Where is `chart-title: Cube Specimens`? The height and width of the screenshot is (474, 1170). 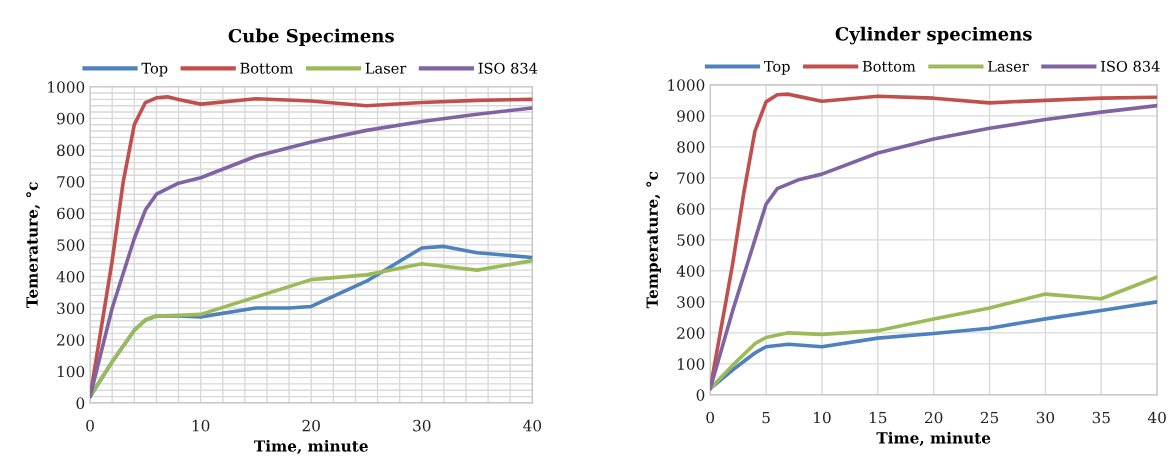
chart-title: Cube Specimens is located at coordinates (311, 37).